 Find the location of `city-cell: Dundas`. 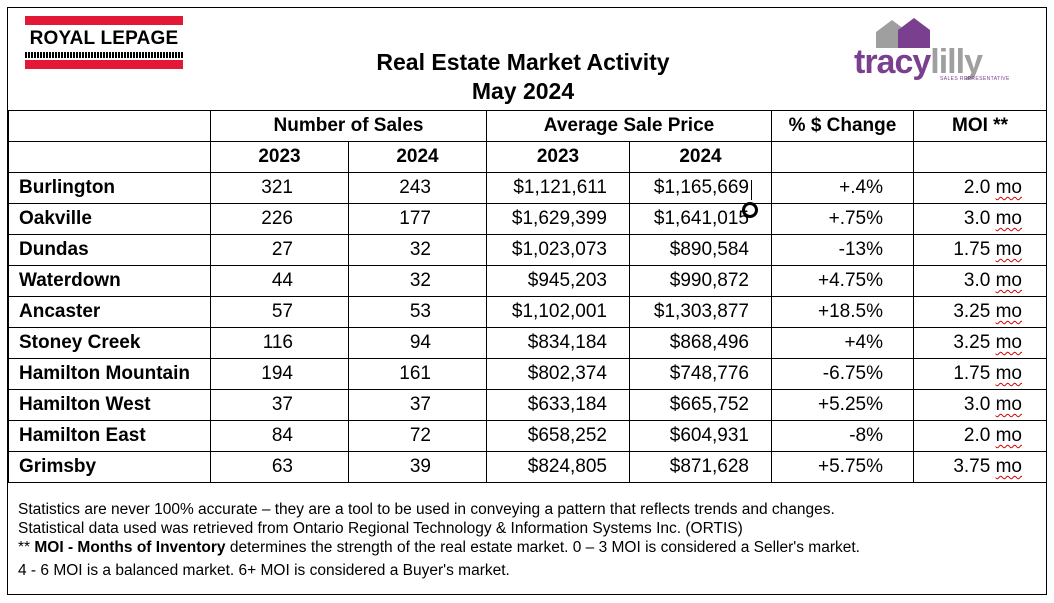

city-cell: Dundas is located at coordinates (109, 250).